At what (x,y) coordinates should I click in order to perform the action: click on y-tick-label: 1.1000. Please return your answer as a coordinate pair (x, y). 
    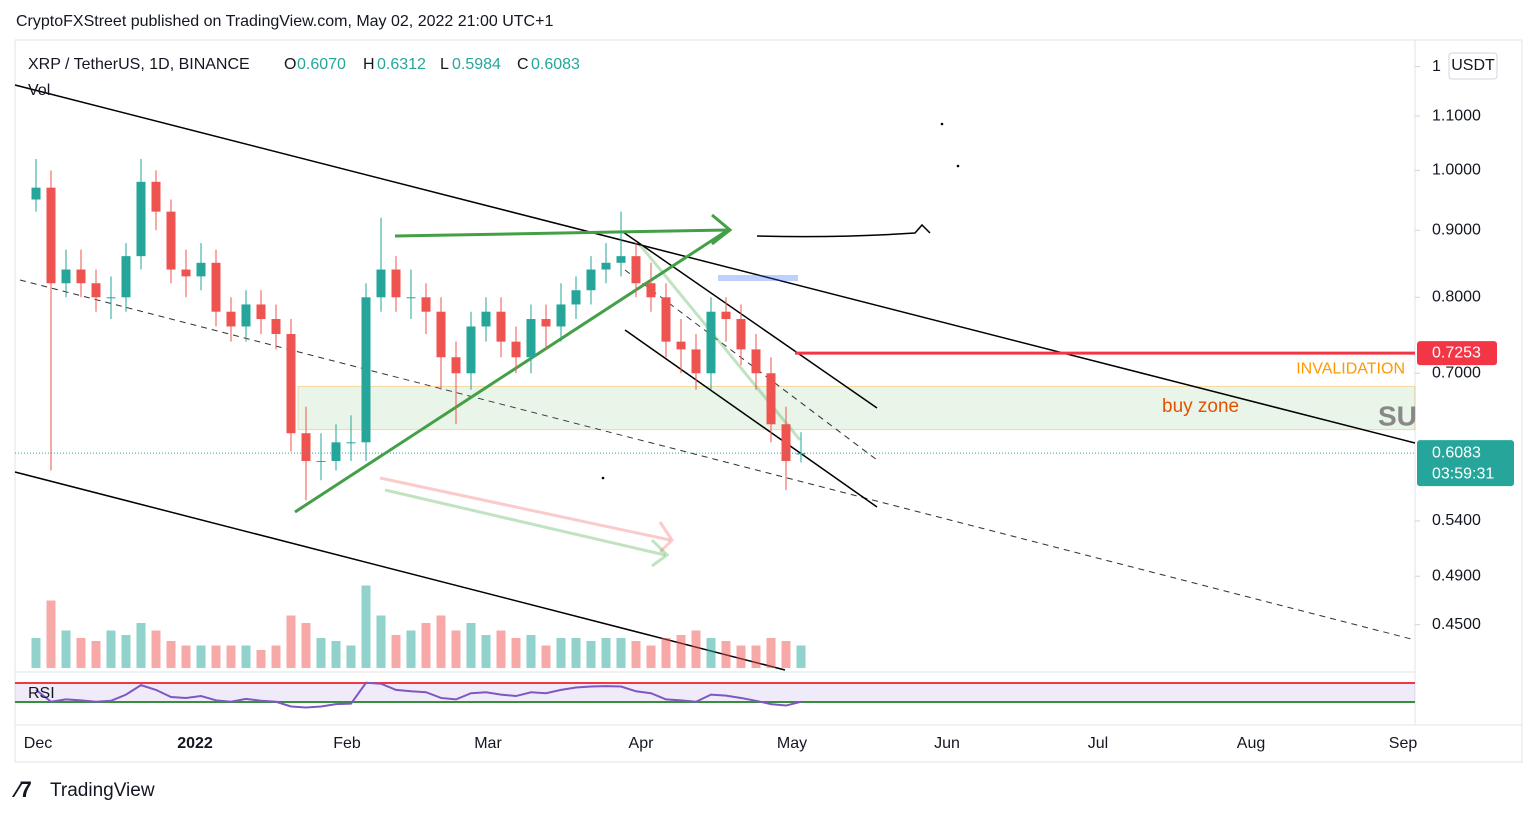
    Looking at the image, I should click on (1456, 115).